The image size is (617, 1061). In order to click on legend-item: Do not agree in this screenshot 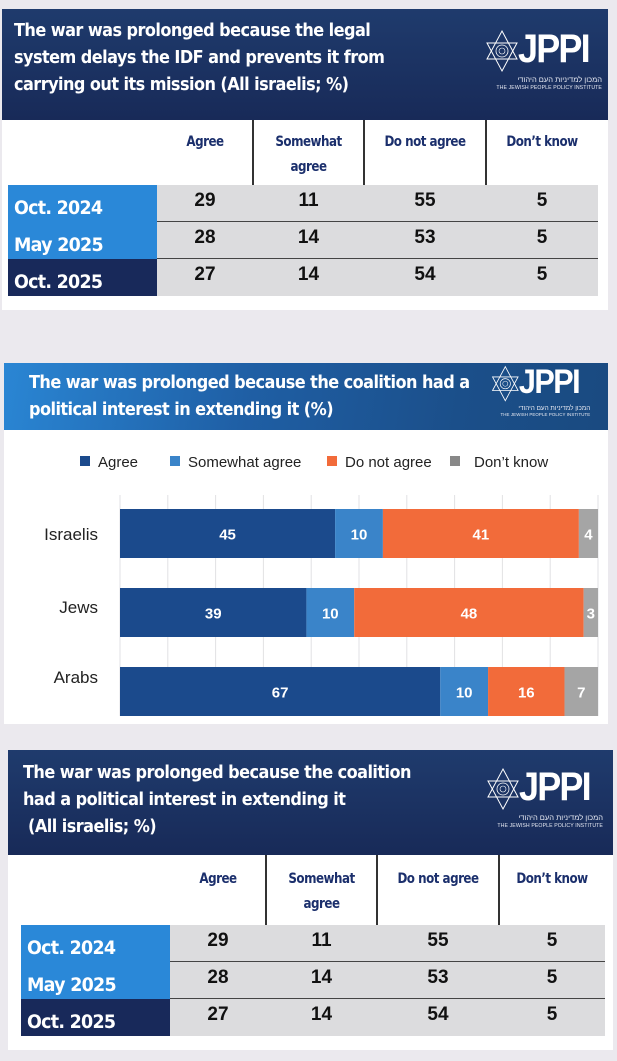, I will do `click(379, 462)`.